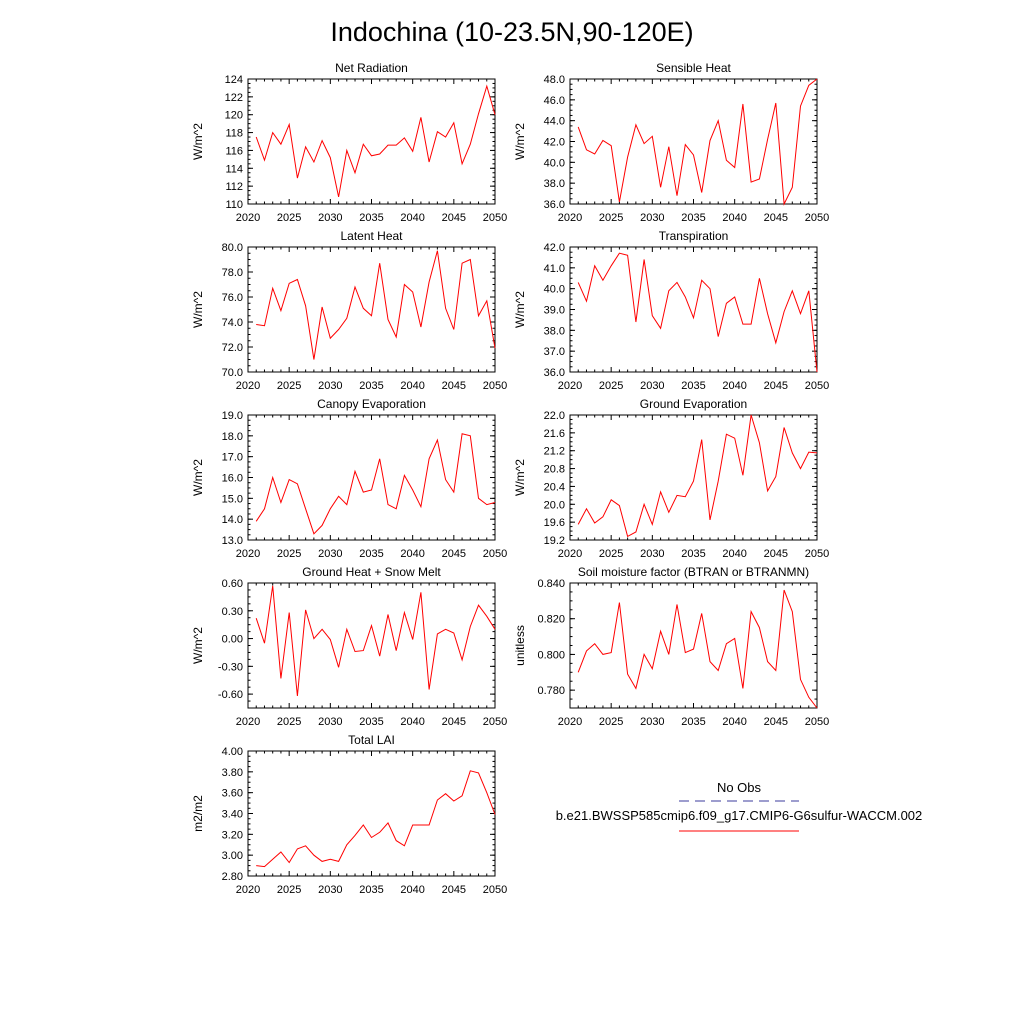 Image resolution: width=1024 pixels, height=1024 pixels. I want to click on y-tick-label: 18.0, so click(232, 437).